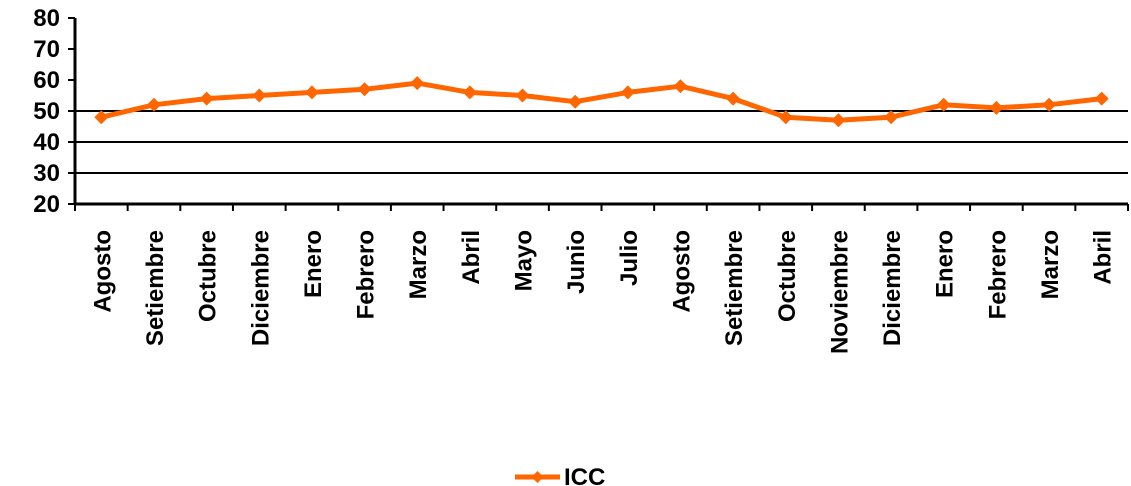 Image resolution: width=1131 pixels, height=486 pixels. Describe the element at coordinates (629, 258) in the screenshot. I see `x-tick-label: Julio` at that location.